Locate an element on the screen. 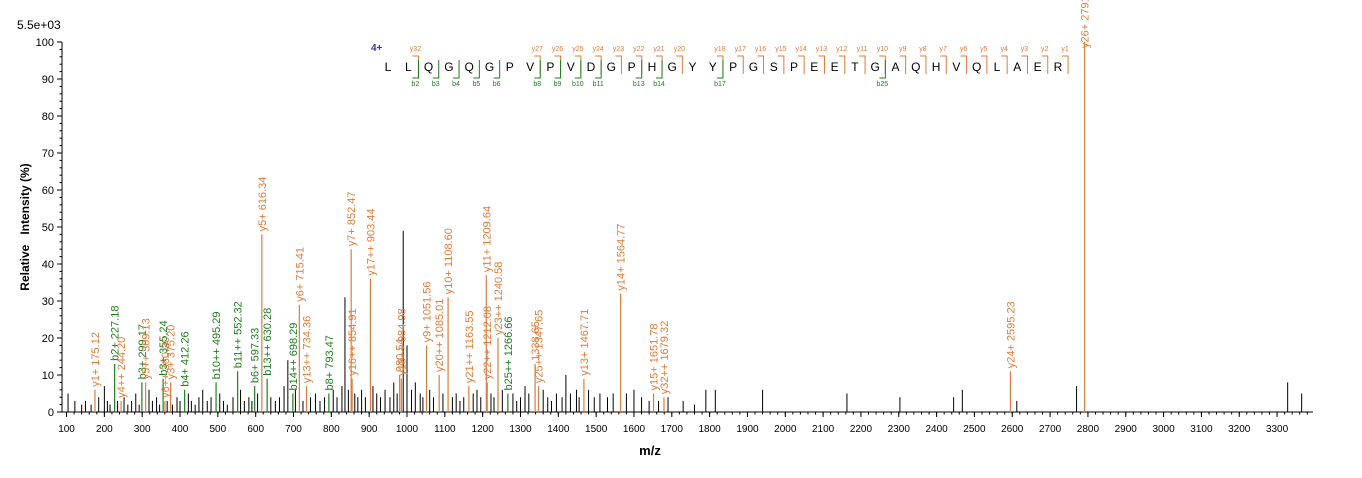 The width and height of the screenshot is (1362, 478). y-ion-index: y4 is located at coordinates (1004, 49).